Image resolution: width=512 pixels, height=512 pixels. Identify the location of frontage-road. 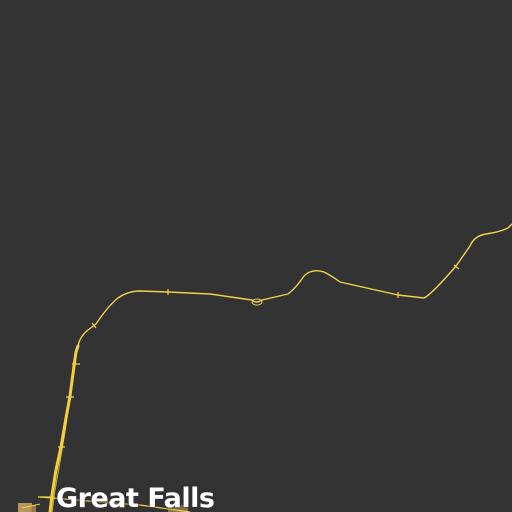
(64, 433).